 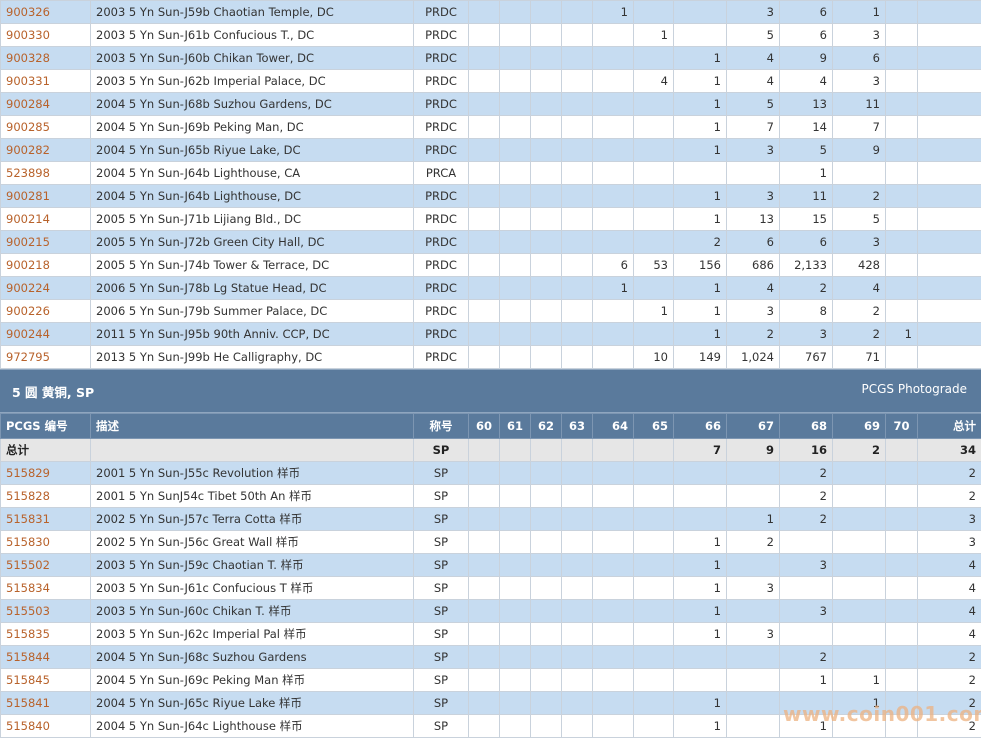 I want to click on pcgs-code-link: 515828, so click(x=45, y=496).